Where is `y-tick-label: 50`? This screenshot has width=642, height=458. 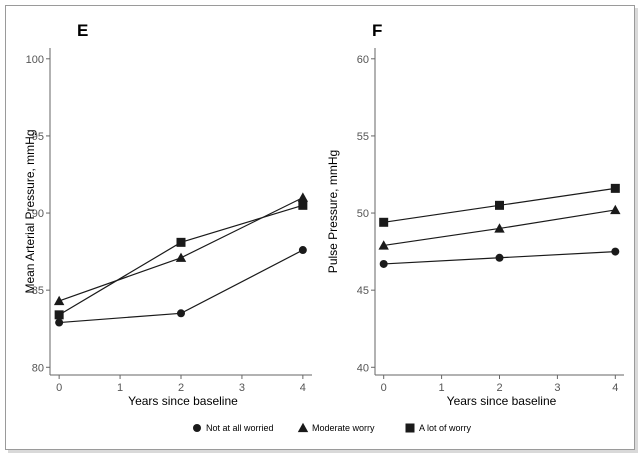
y-tick-label: 50 is located at coordinates (363, 214).